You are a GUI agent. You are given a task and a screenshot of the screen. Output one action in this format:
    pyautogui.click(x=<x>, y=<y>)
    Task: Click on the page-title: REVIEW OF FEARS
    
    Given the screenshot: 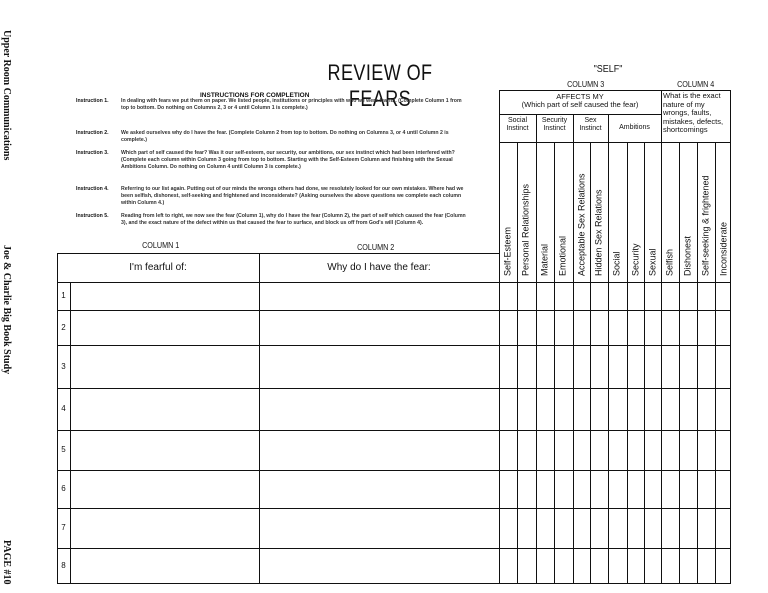 What is the action you would take?
    pyautogui.click(x=380, y=85)
    